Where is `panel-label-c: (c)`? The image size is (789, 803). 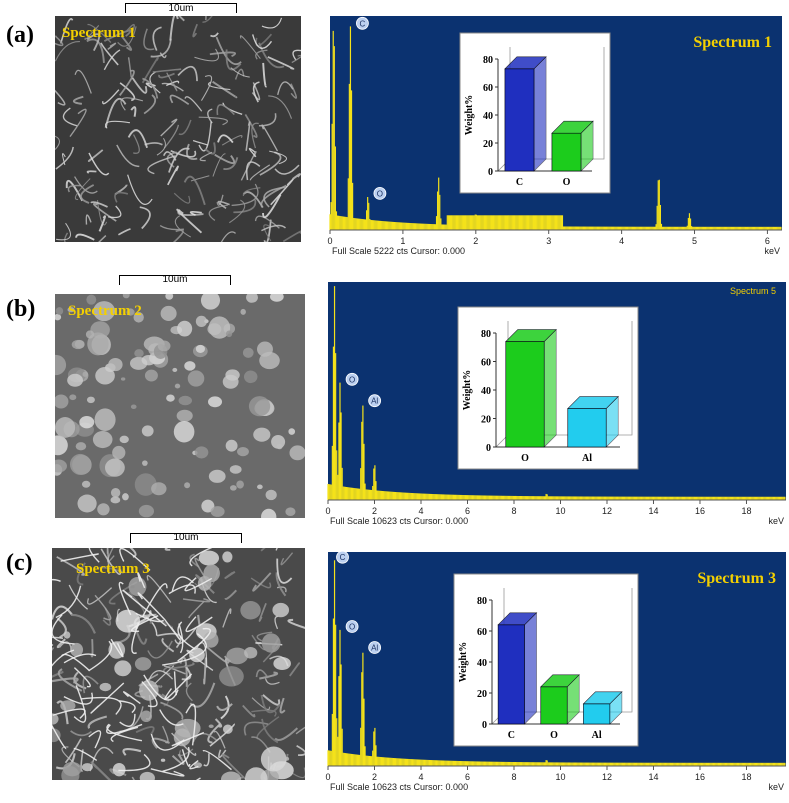
panel-label-c: (c) is located at coordinates (19, 563).